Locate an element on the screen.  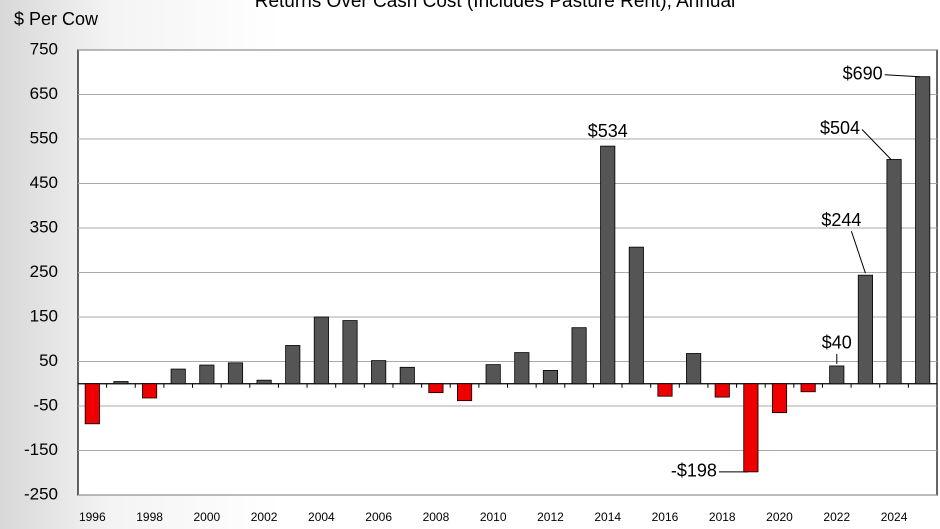
x-tick-label: 2000 is located at coordinates (206, 517).